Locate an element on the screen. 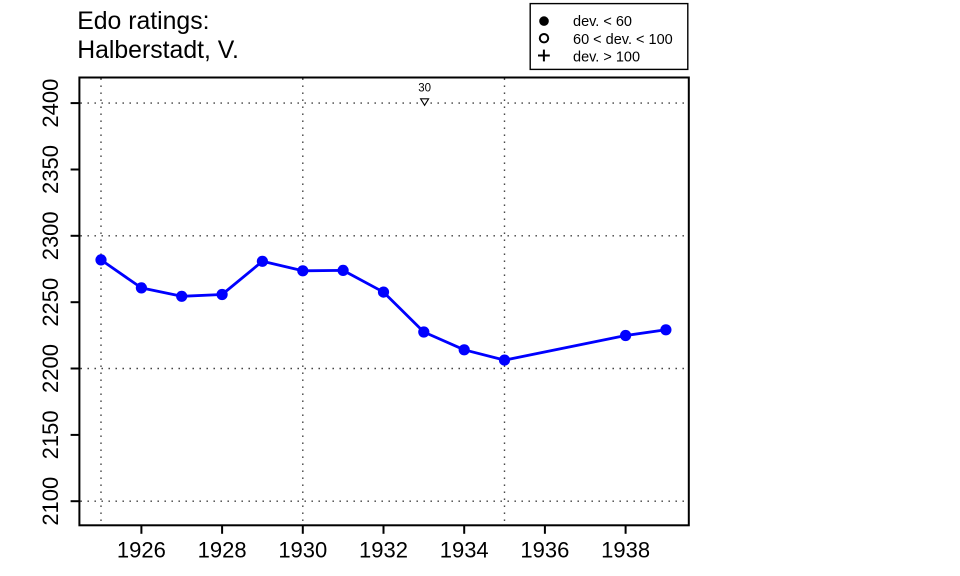 This screenshot has height=576, width=960. svg-text: 2200 is located at coordinates (50, 368).